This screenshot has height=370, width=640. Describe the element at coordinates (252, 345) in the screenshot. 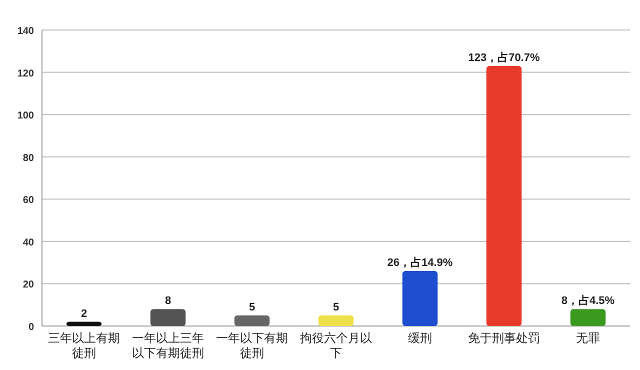

I see `x-tick-label: 一年以下有期徒刑` at that location.